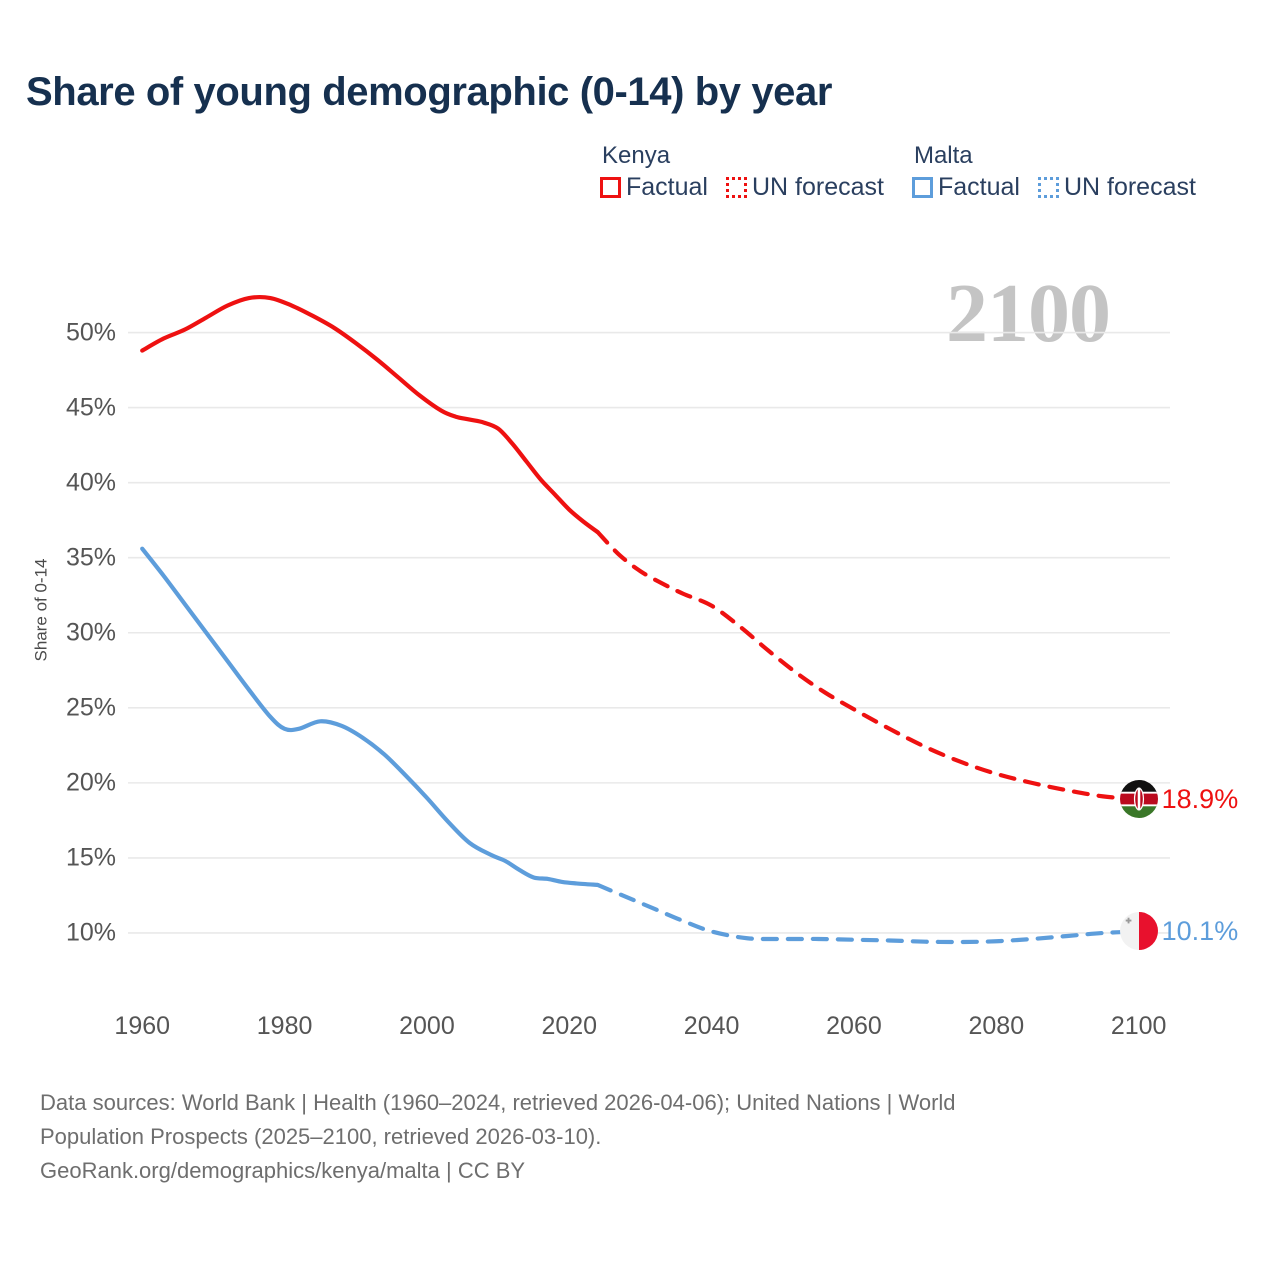 The width and height of the screenshot is (1280, 1280). I want to click on series-kenya-forecast, so click(868, 666).